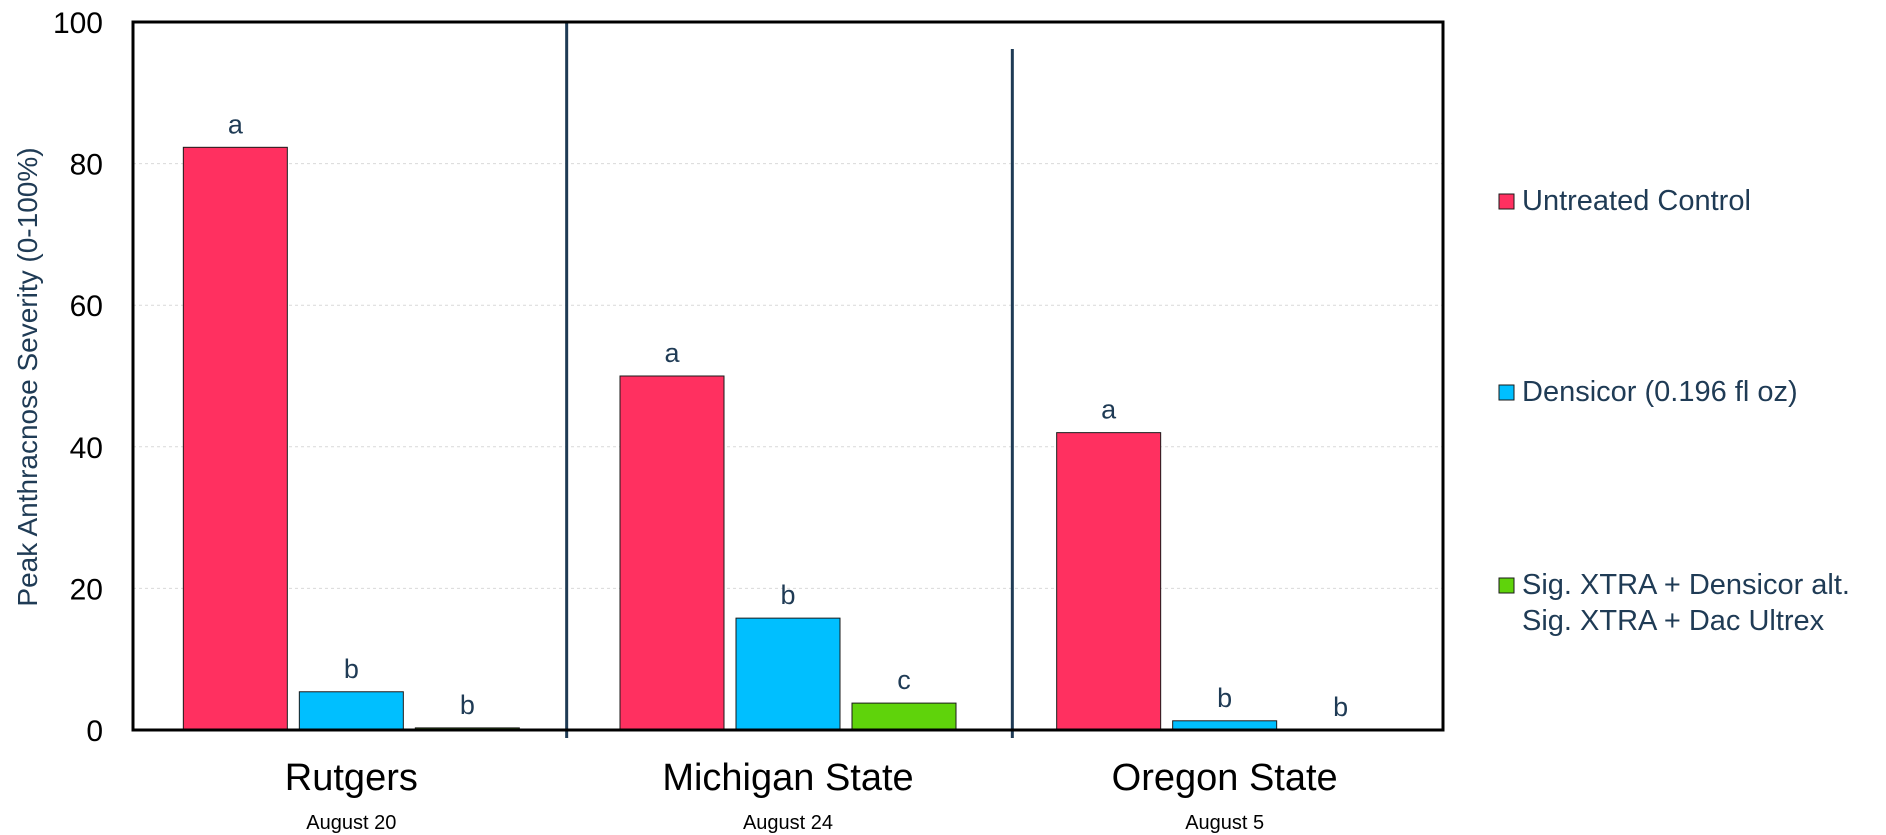 This screenshot has height=835, width=1886. What do you see at coordinates (351, 778) in the screenshot?
I see `category-label: Rutgers` at bounding box center [351, 778].